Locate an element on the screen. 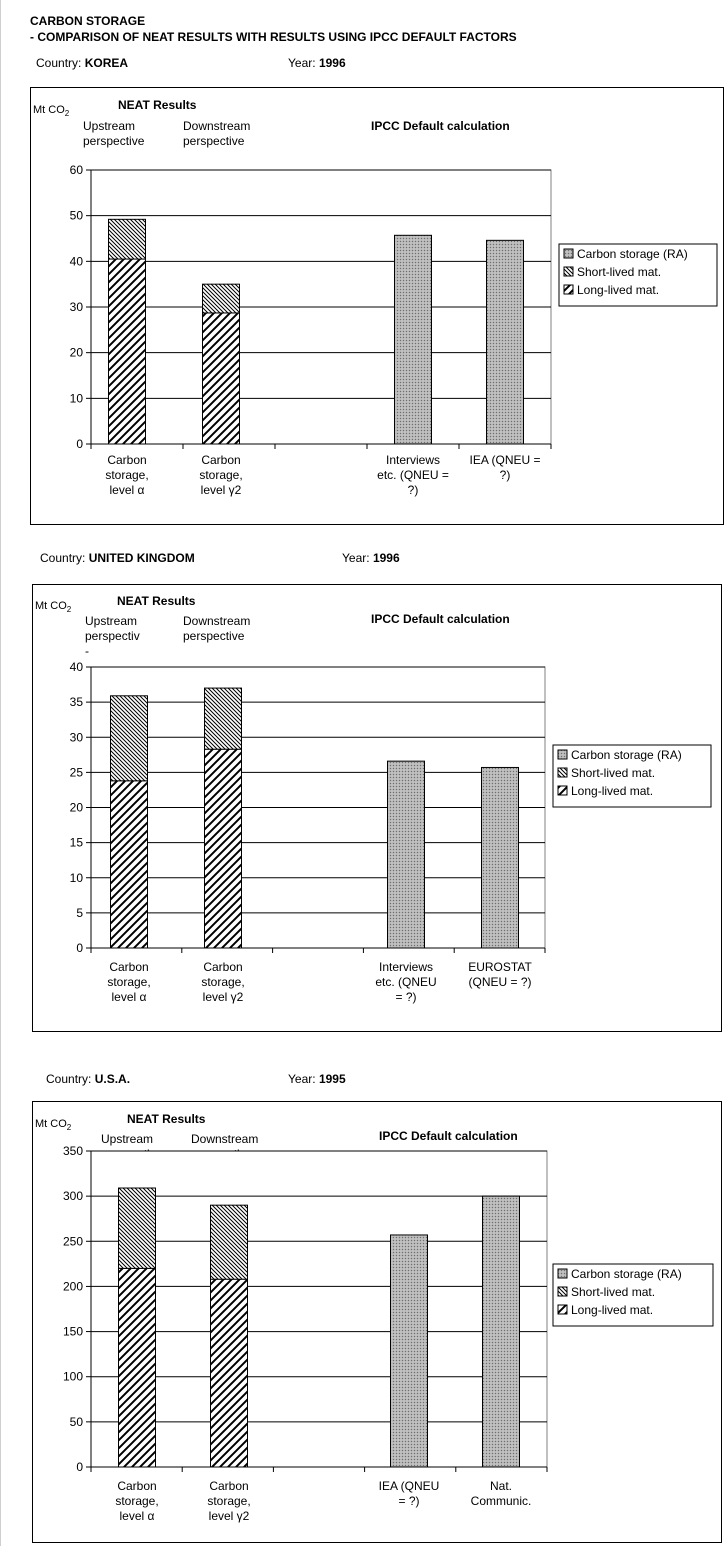 The height and width of the screenshot is (1546, 724). category-label: ?) is located at coordinates (413, 490).